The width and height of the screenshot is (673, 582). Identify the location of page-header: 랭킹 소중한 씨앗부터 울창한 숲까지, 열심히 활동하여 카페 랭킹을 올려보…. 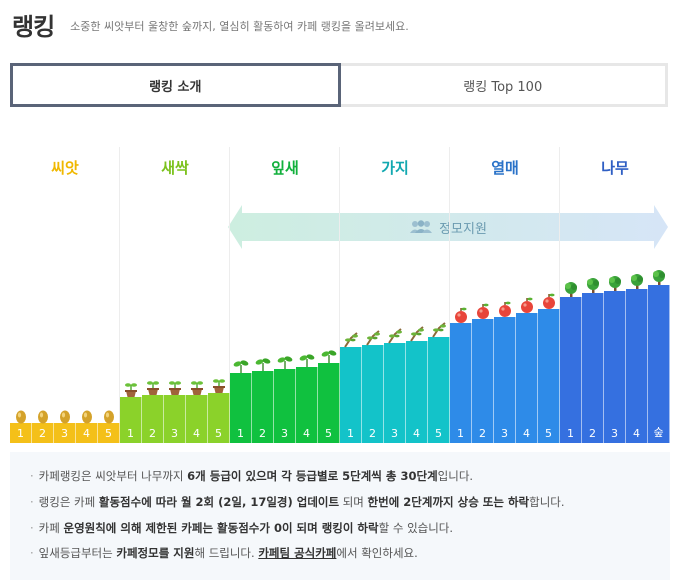
(210, 24).